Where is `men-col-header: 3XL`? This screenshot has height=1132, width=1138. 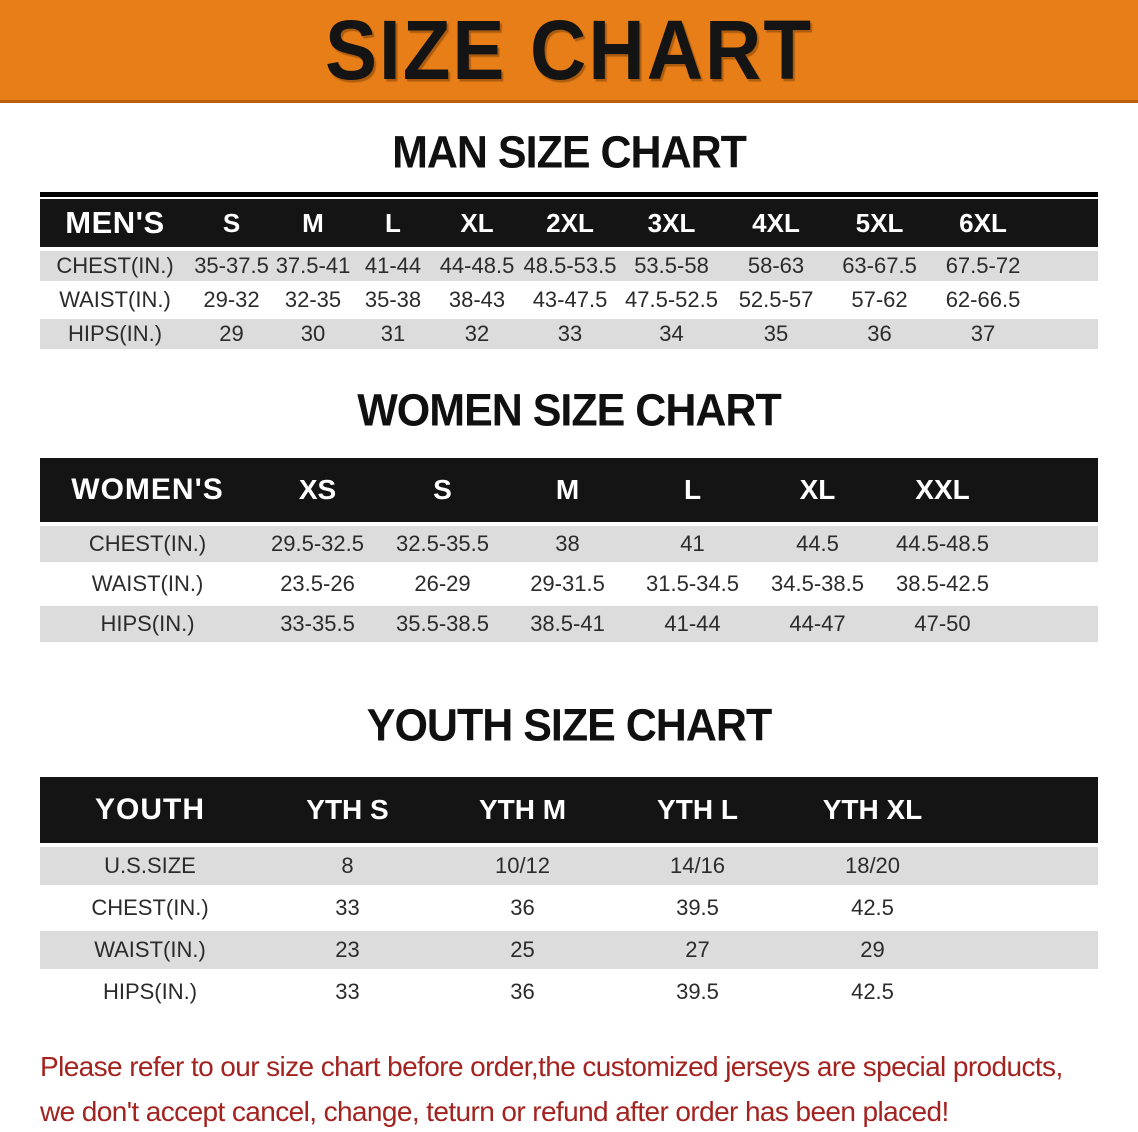 men-col-header: 3XL is located at coordinates (671, 223).